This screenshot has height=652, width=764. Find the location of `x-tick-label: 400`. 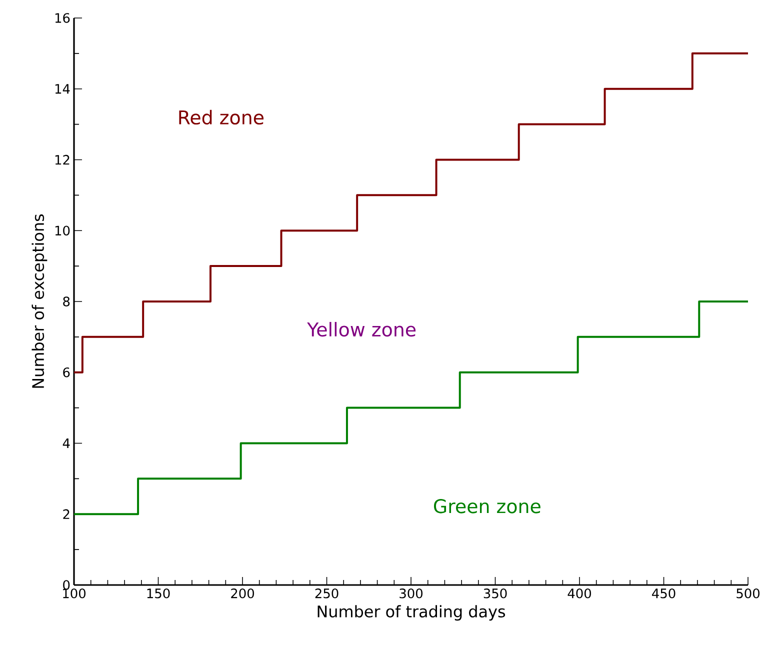

x-tick-label: 400 is located at coordinates (579, 593).